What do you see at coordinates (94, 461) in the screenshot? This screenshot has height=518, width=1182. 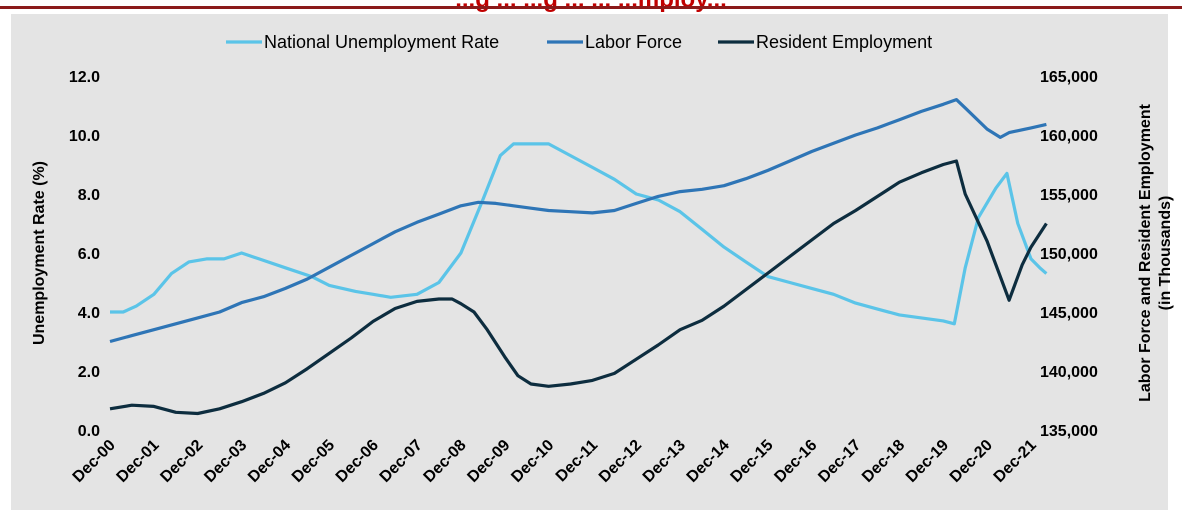 I see `x-tick-label: Dec-00` at bounding box center [94, 461].